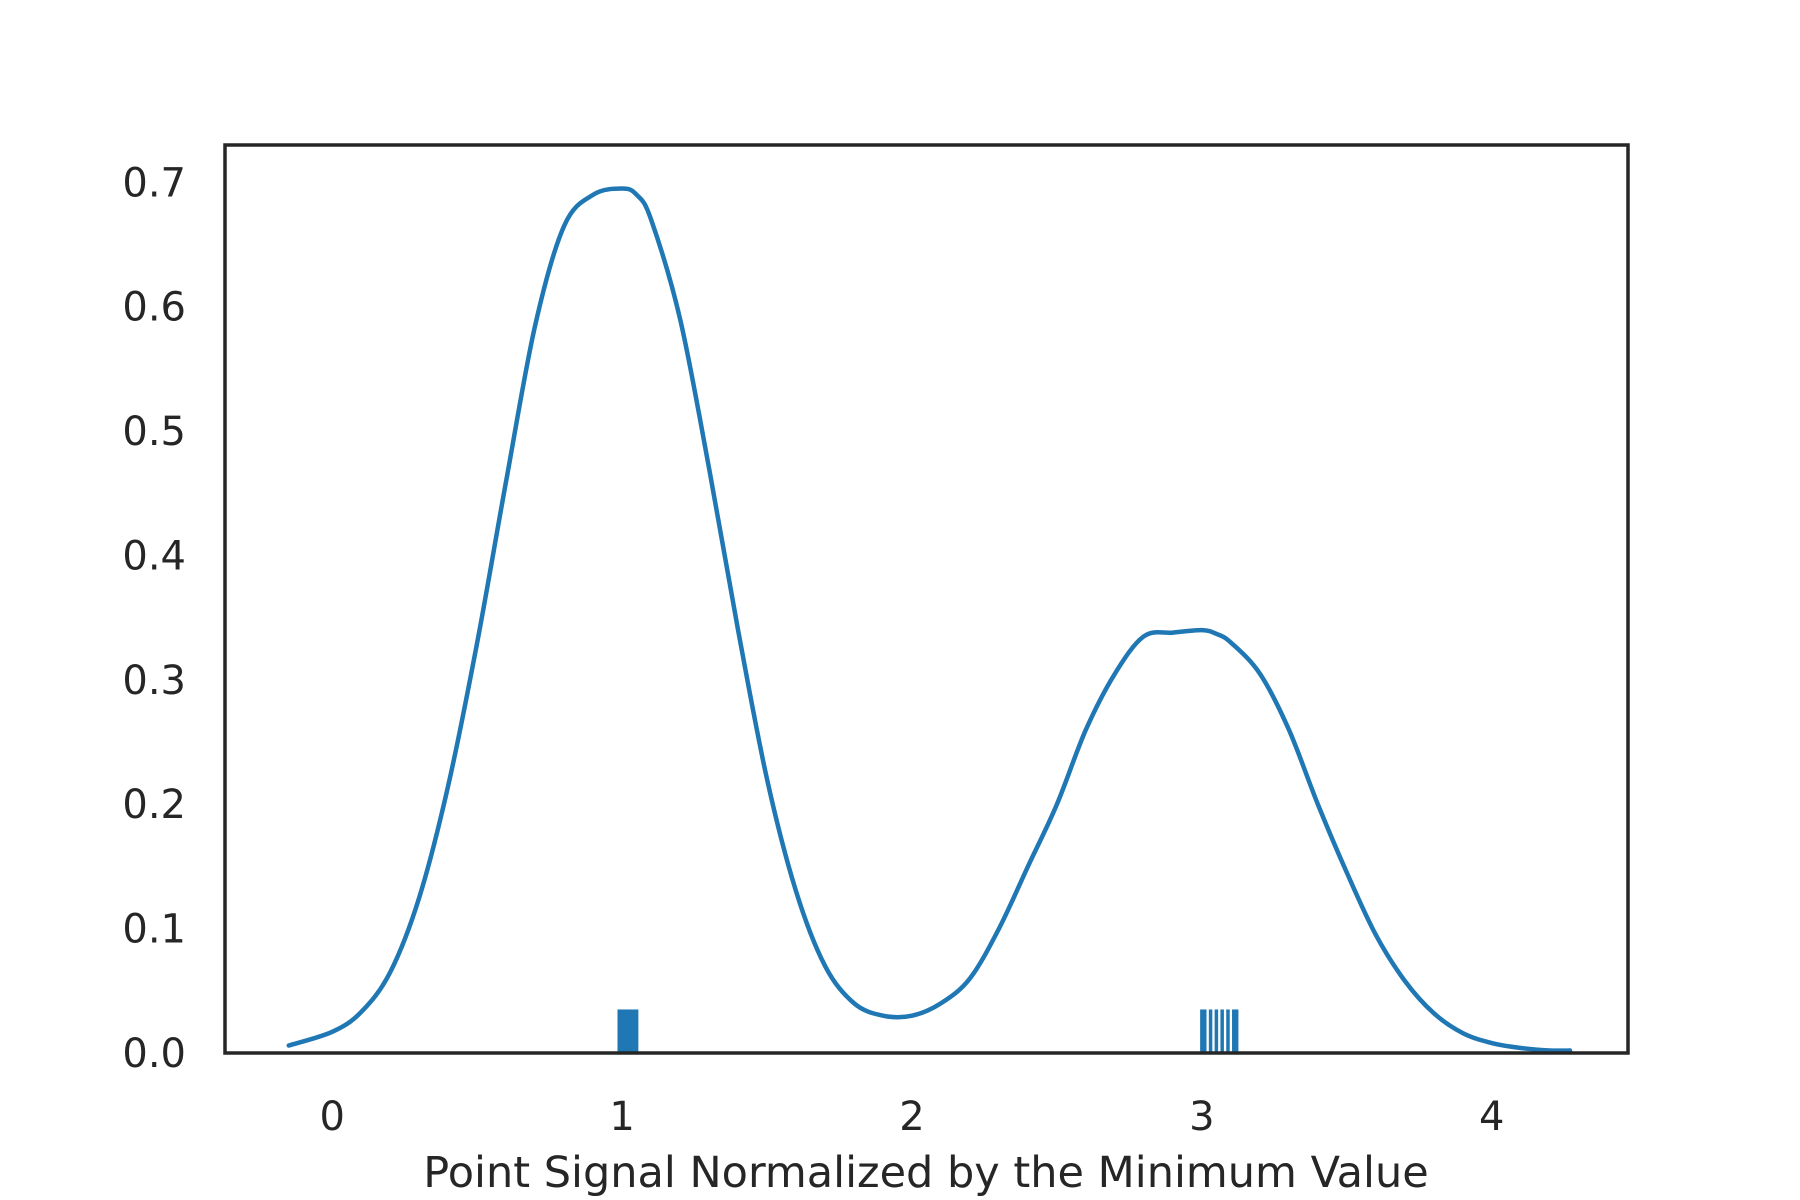 The image size is (1800, 1200). What do you see at coordinates (154, 681) in the screenshot?
I see `y-tick-label-3: 0.3` at bounding box center [154, 681].